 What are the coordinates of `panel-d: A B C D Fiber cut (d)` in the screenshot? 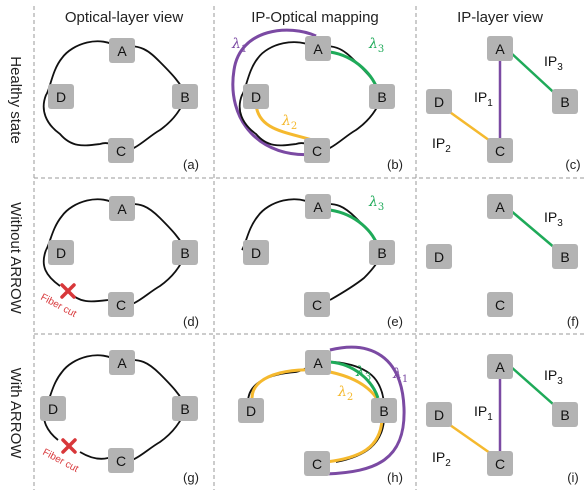 It's located at (119, 262).